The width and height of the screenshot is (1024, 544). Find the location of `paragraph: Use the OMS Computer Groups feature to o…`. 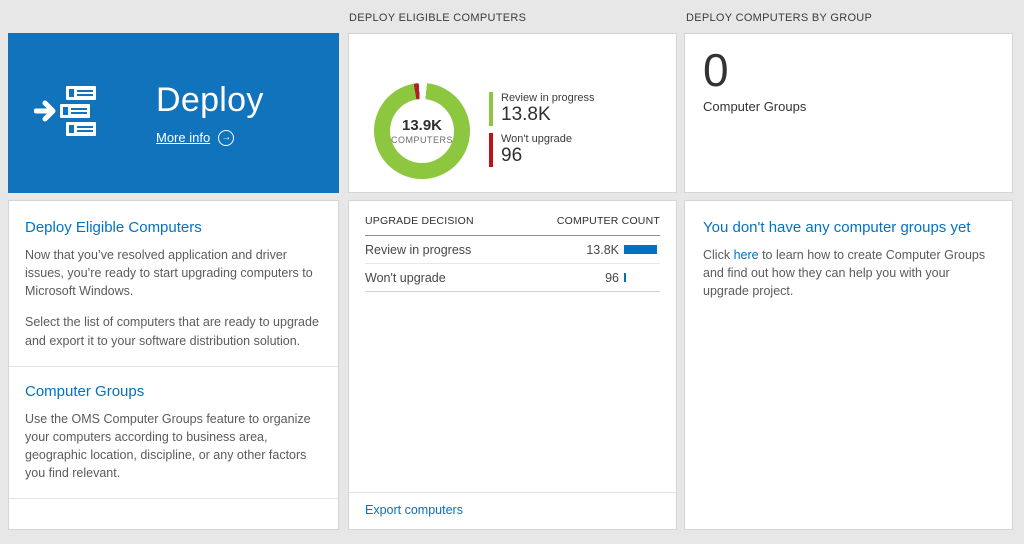

paragraph: Use the OMS Computer Groups feature to o… is located at coordinates (168, 445).